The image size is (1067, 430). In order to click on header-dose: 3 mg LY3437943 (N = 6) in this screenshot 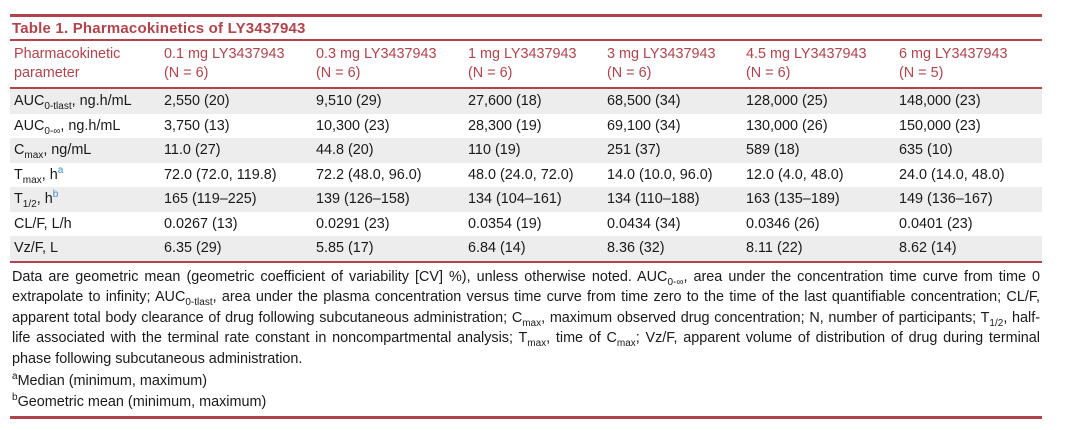, I will do `click(672, 65)`.